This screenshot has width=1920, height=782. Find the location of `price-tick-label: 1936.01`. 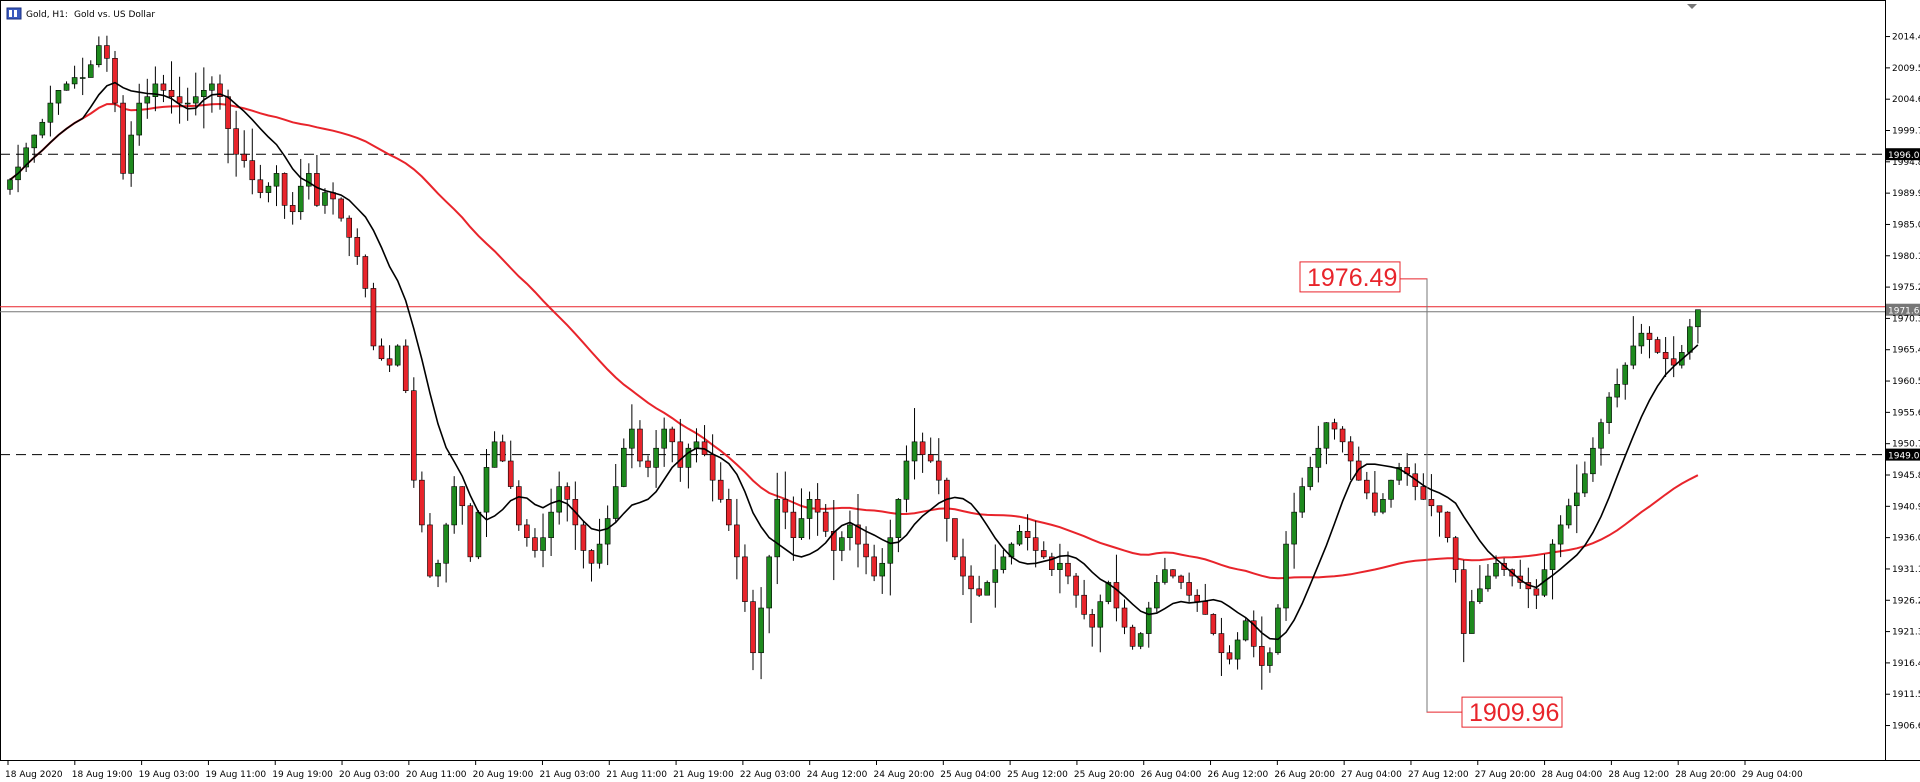

price-tick-label: 1936.01 is located at coordinates (1906, 539).